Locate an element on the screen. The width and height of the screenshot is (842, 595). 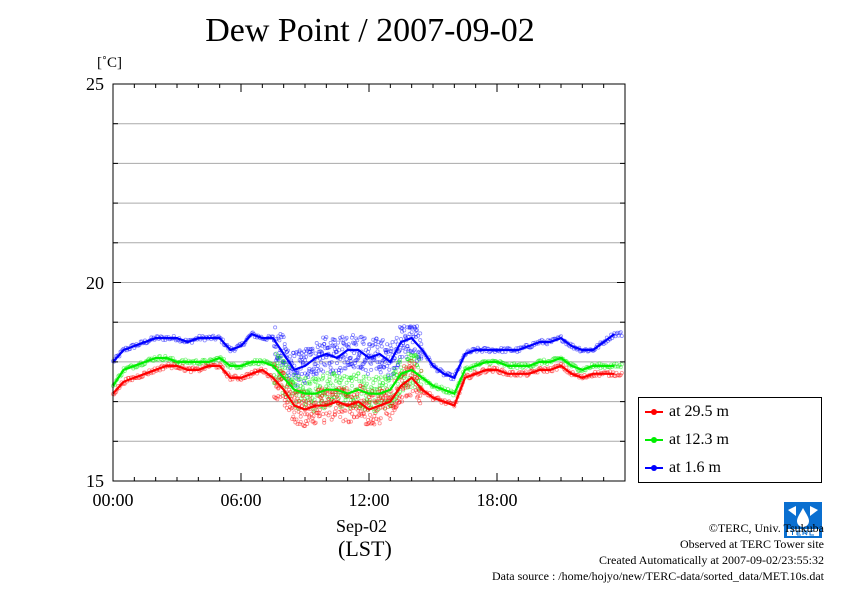
series-line is located at coordinates (363, 376).